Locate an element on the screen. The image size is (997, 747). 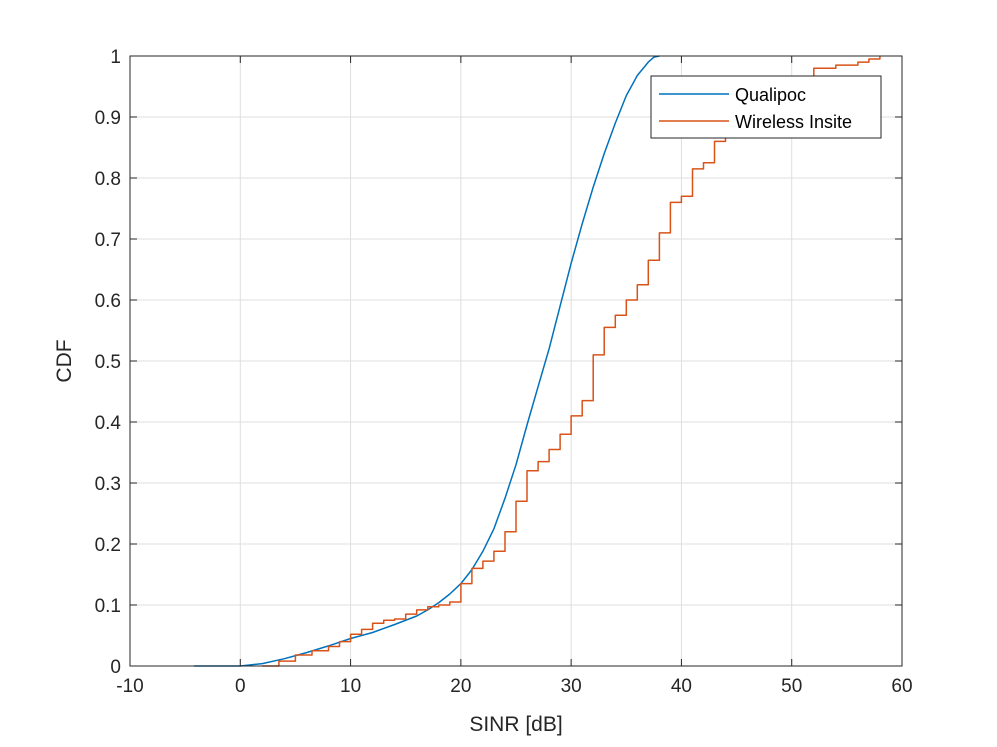
x-tick-label: 10 is located at coordinates (350, 686).